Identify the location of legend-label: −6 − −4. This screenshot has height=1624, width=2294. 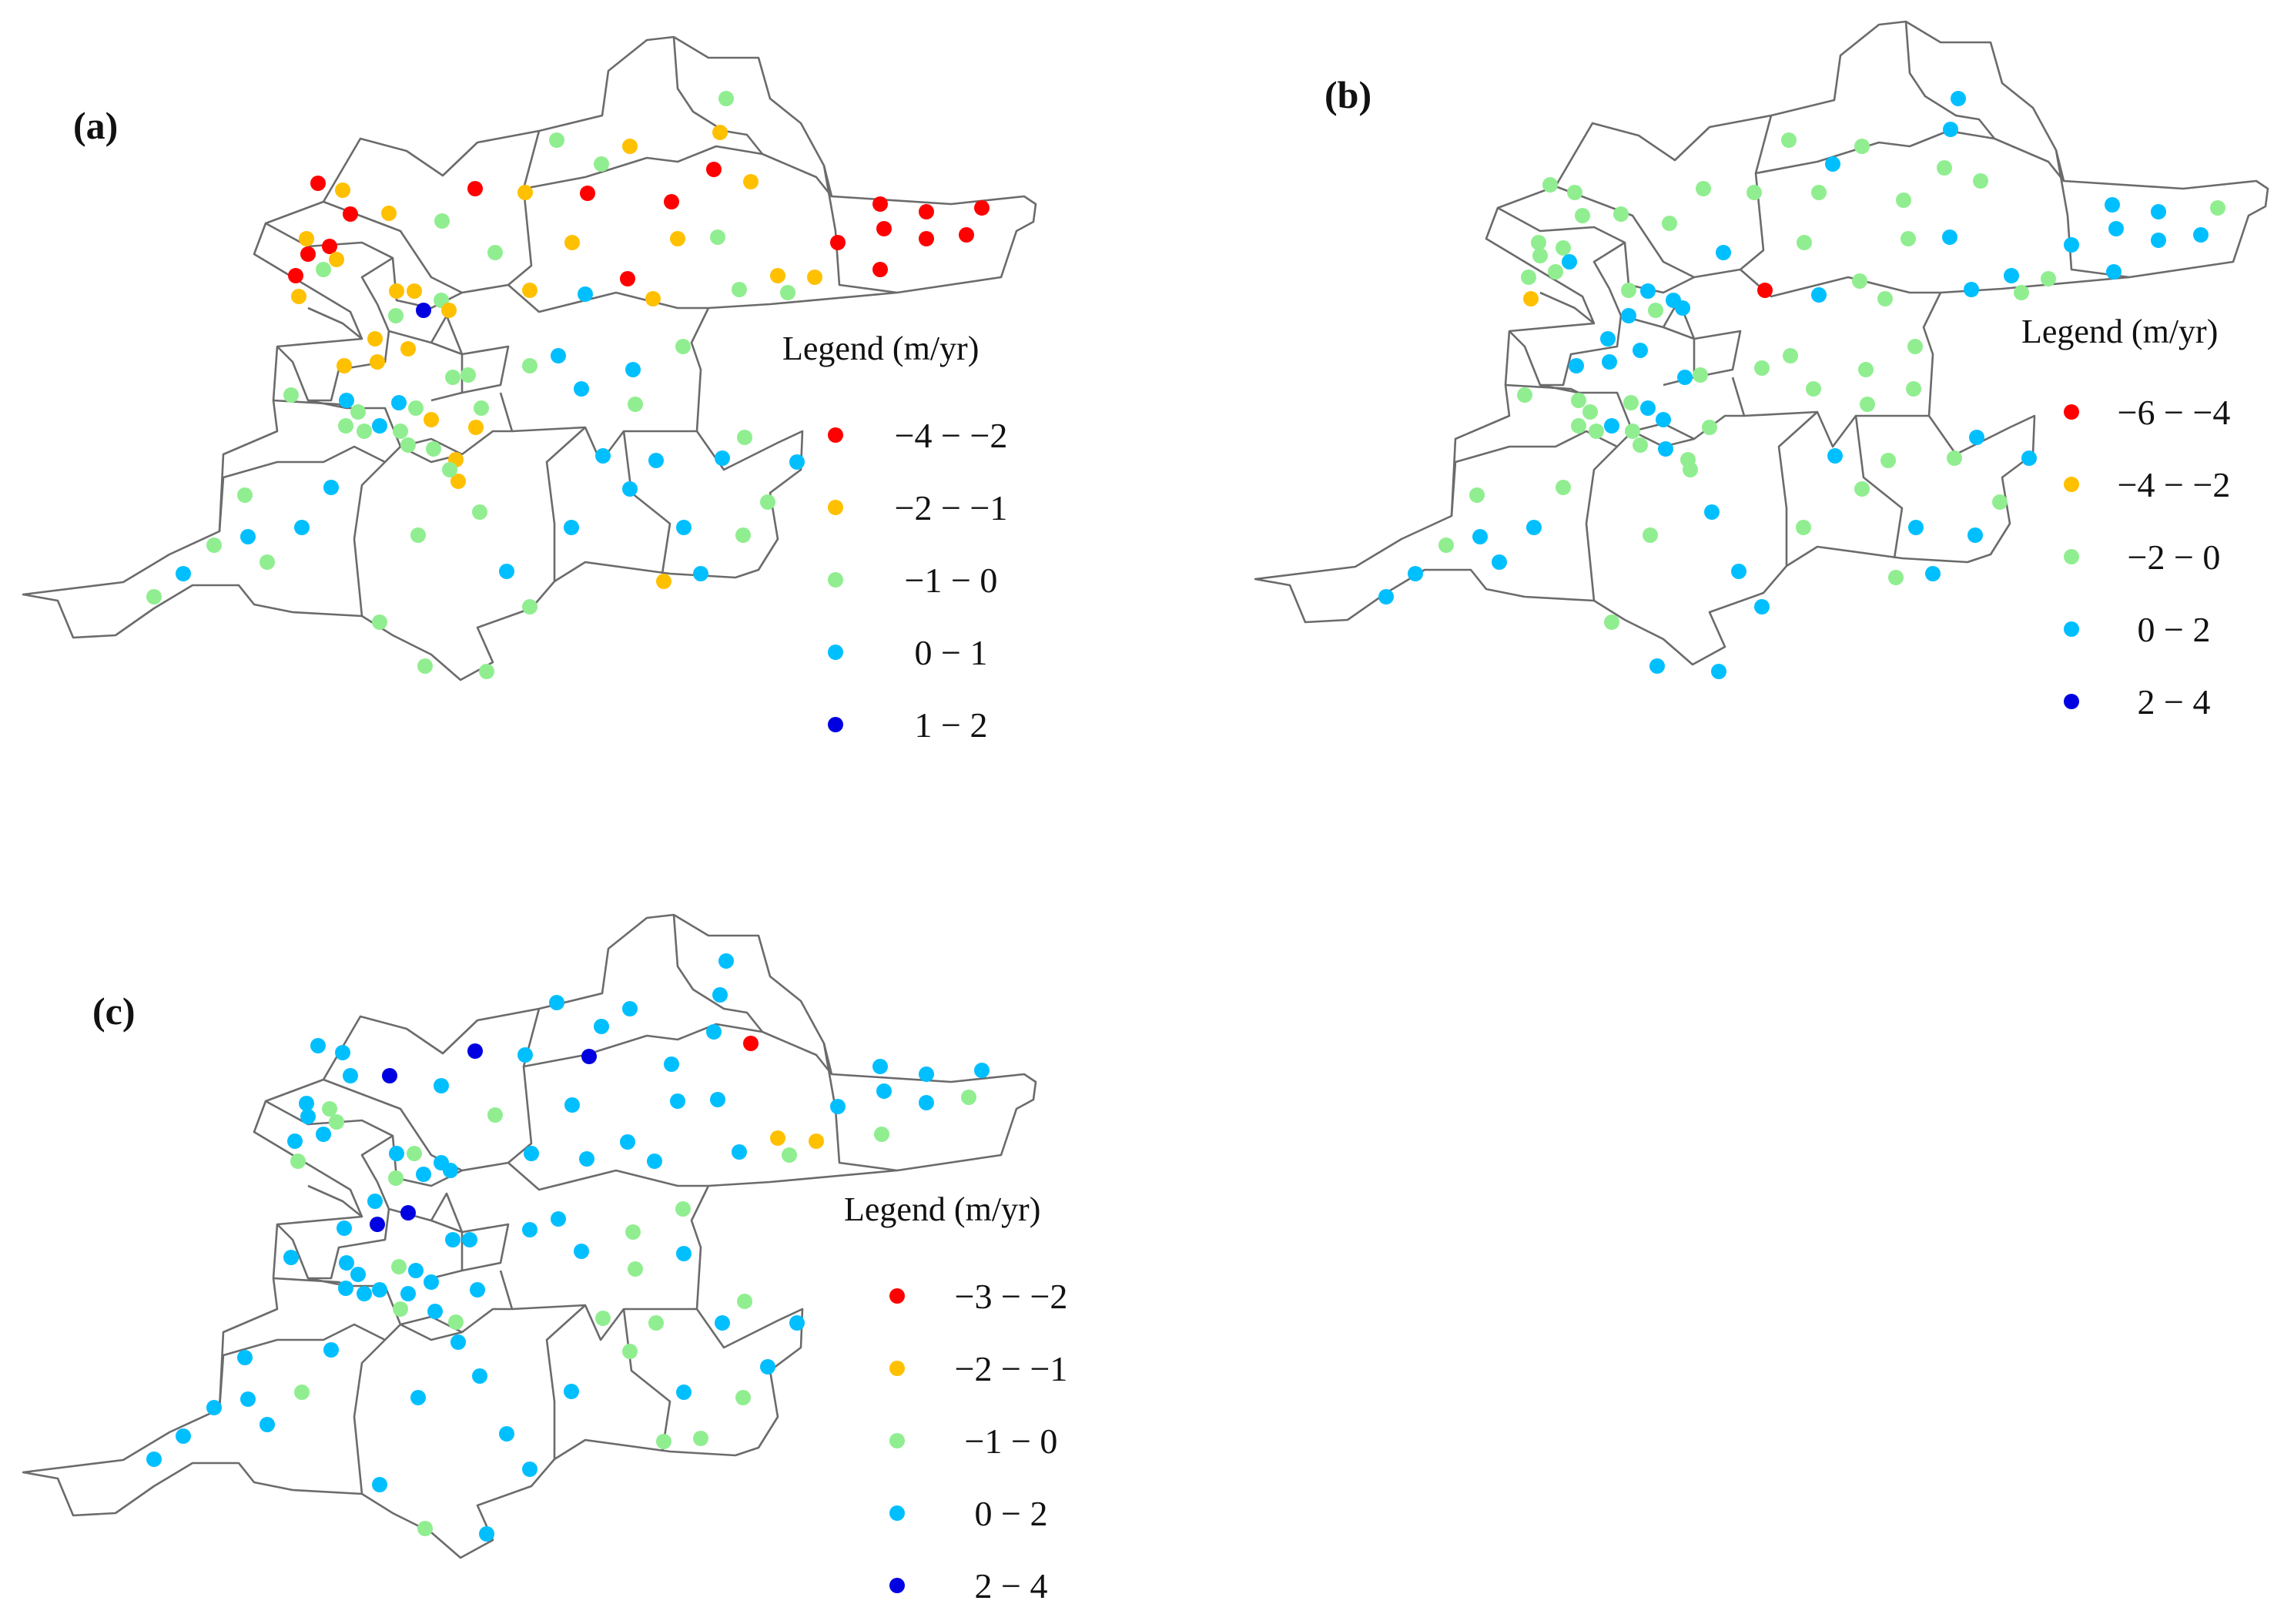
(2174, 412).